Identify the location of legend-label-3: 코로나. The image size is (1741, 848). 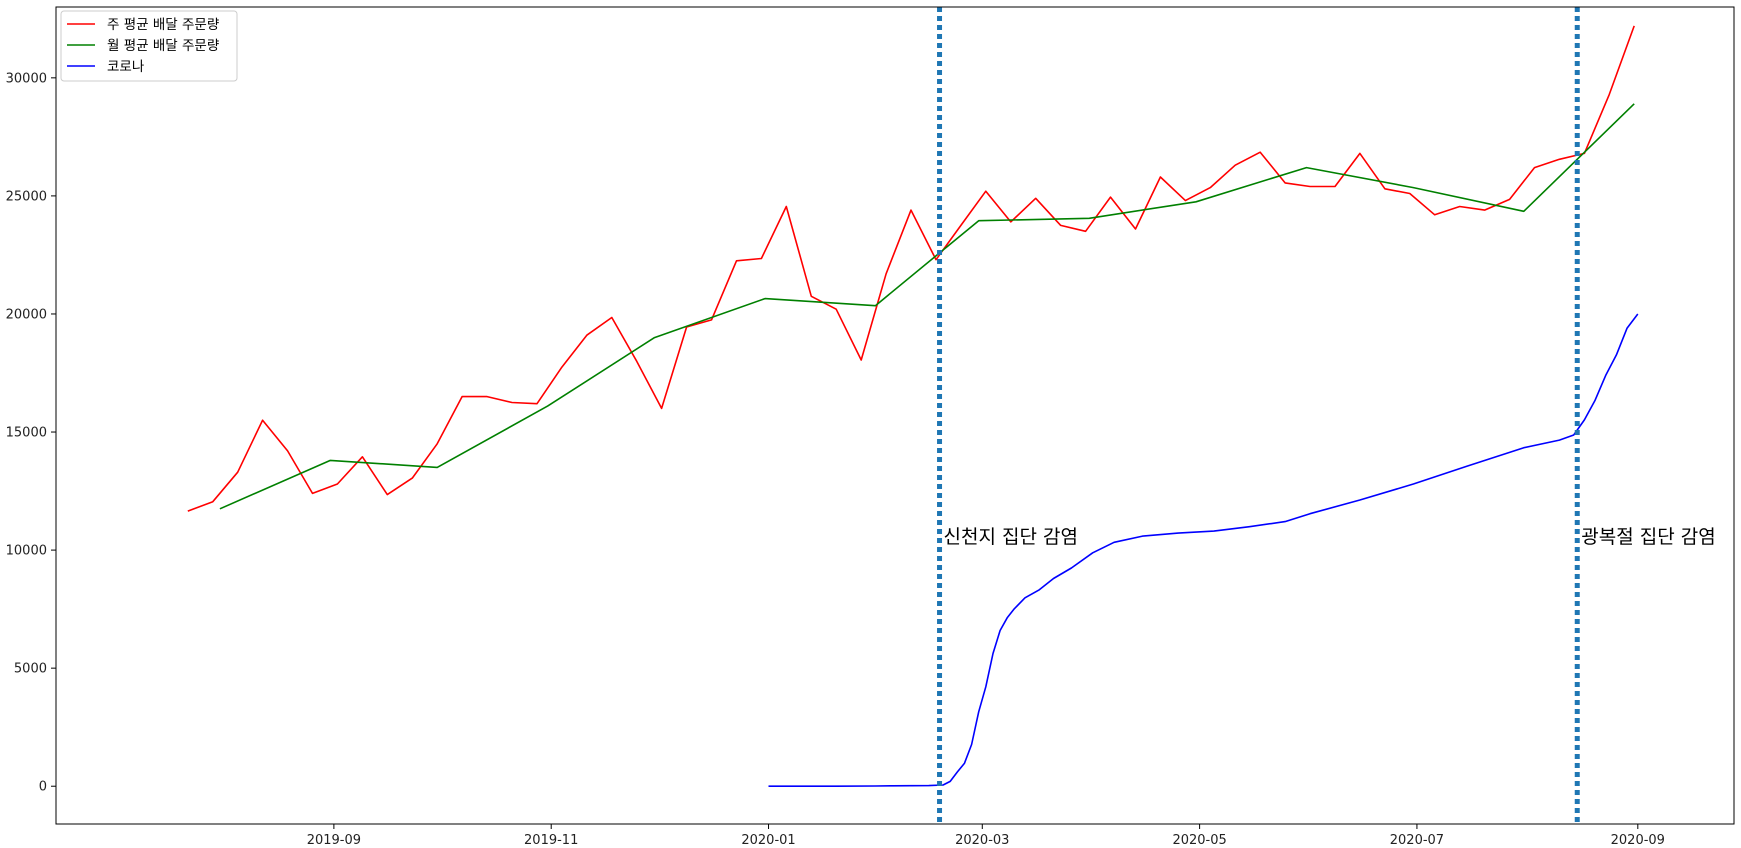
(125, 67).